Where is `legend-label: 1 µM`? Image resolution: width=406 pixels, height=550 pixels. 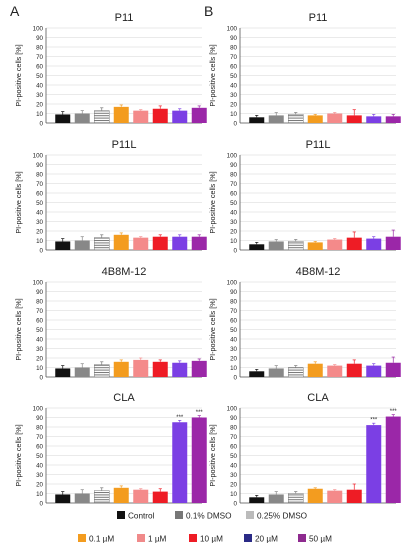 legend-label: 1 µM is located at coordinates (157, 539).